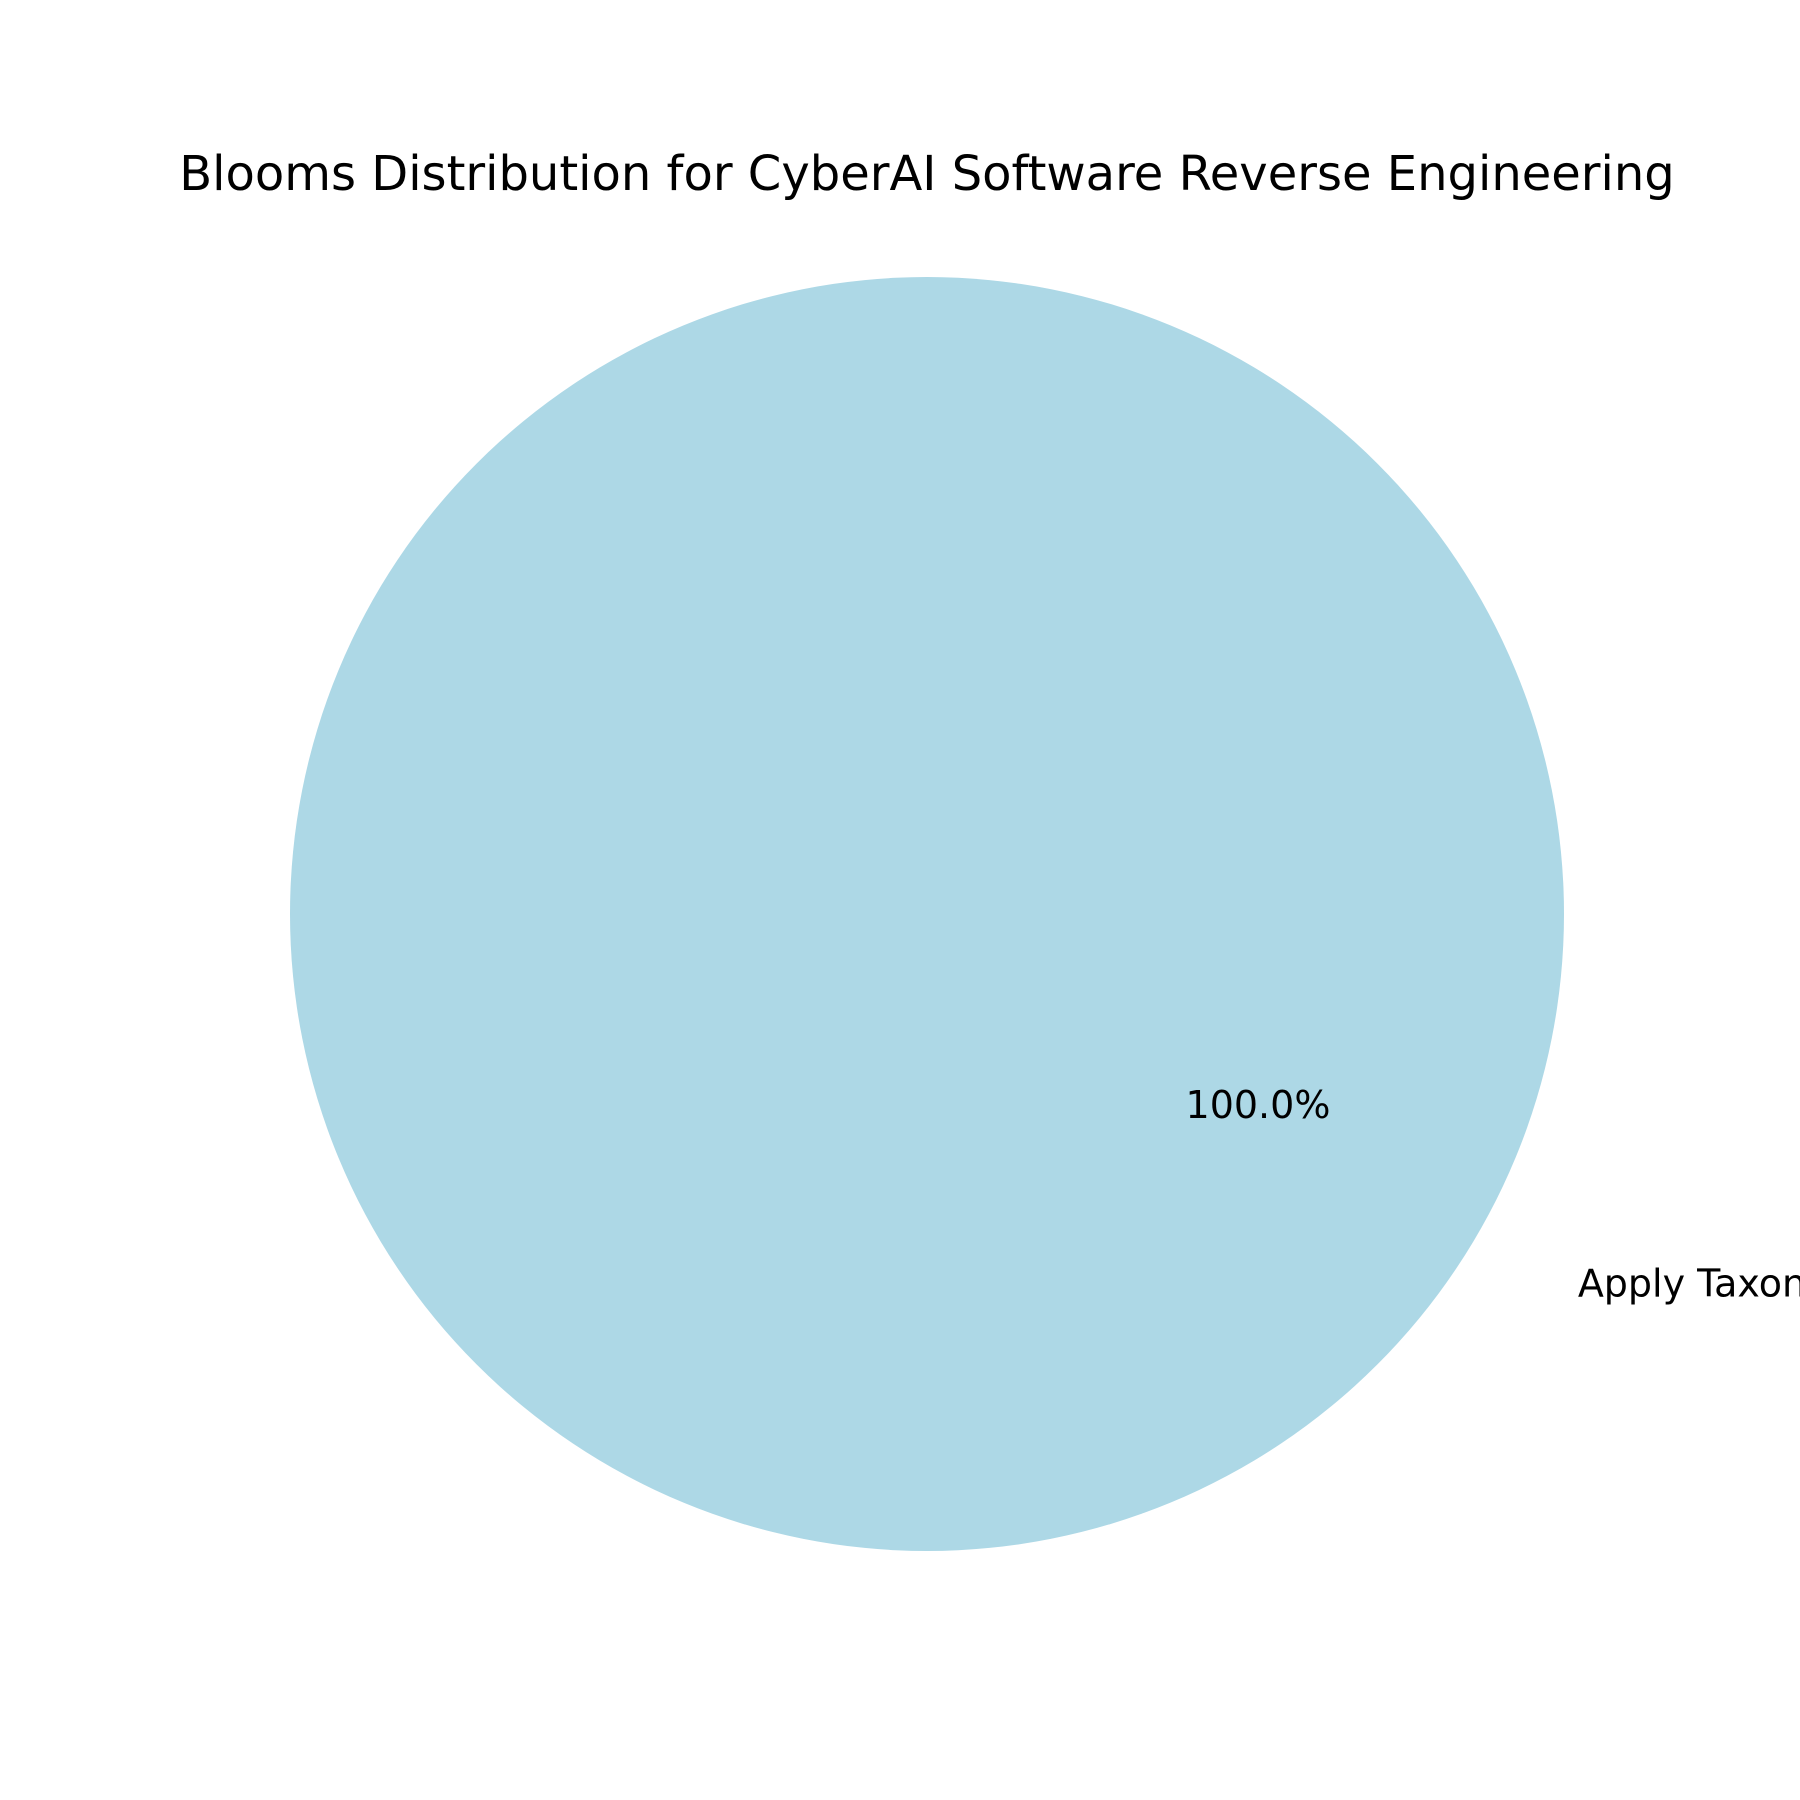 This screenshot has height=1800, width=1800. I want to click on pie-labels: Apply Taxon 100.0%, so click(1493, 1194).